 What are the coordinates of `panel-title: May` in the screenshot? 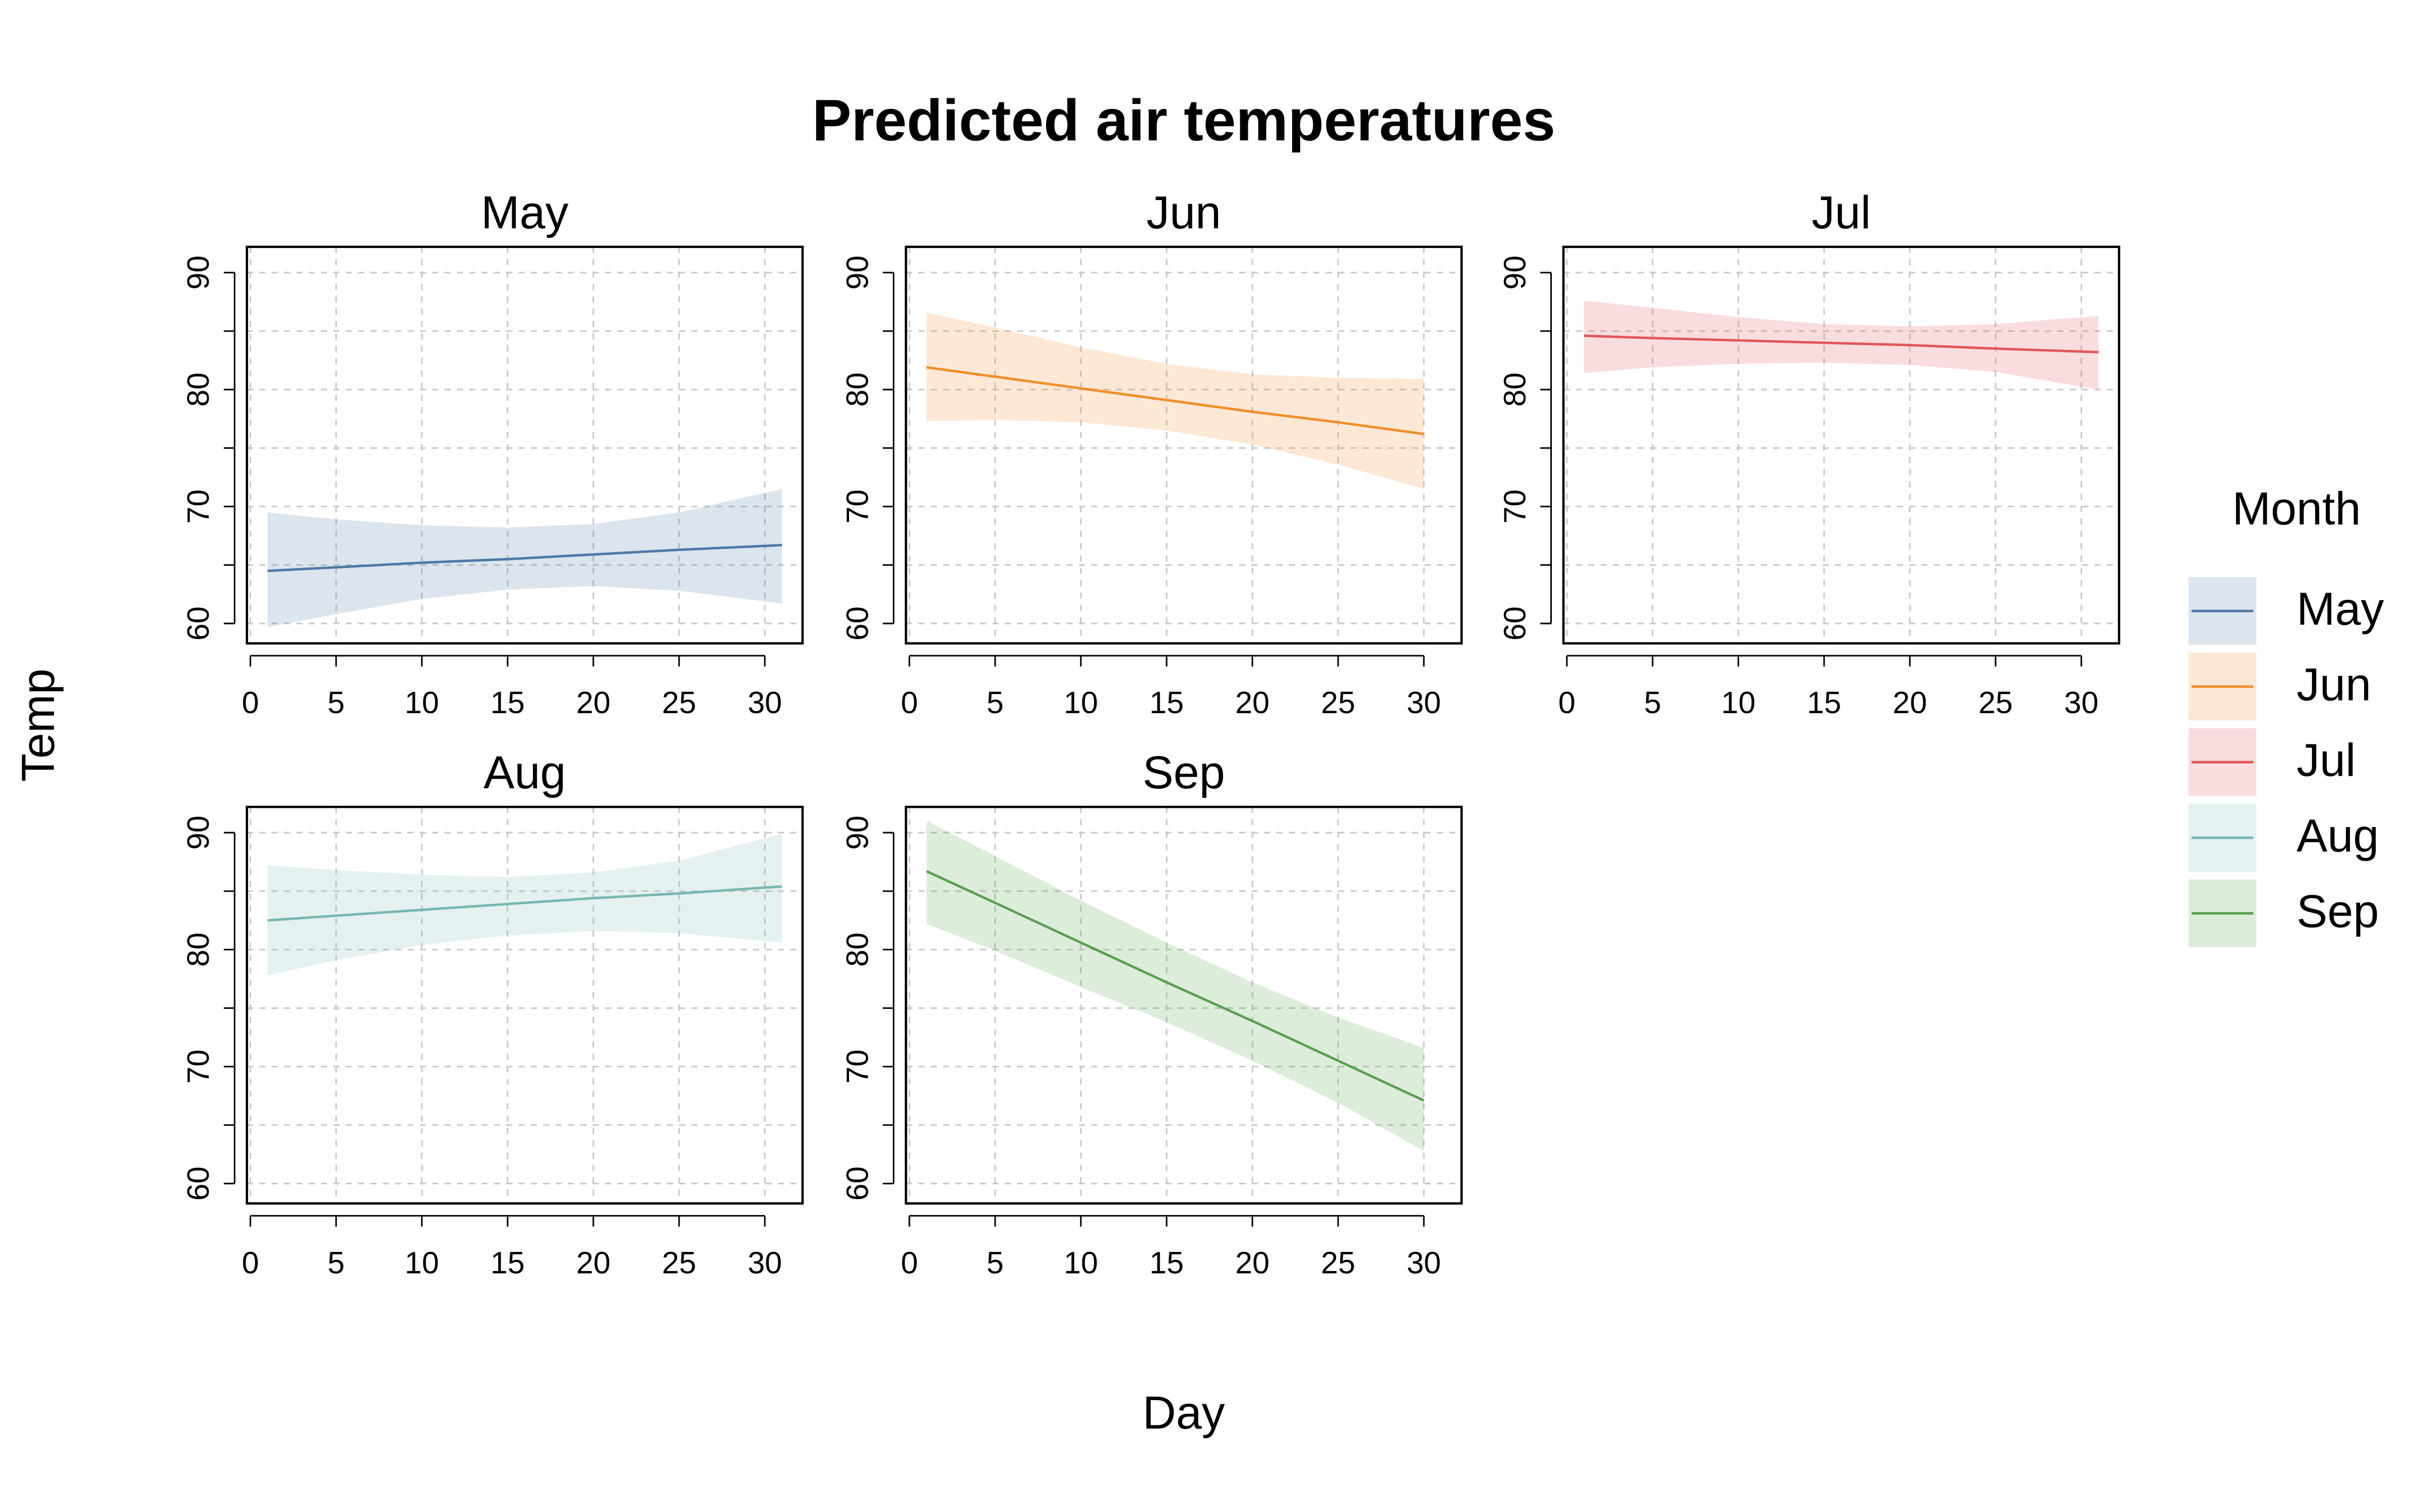 It's located at (525, 213).